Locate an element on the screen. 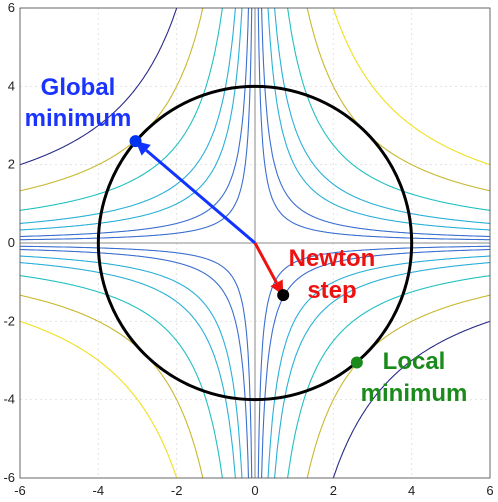 The image size is (498, 502). x-tick-label: 0 is located at coordinates (254, 490).